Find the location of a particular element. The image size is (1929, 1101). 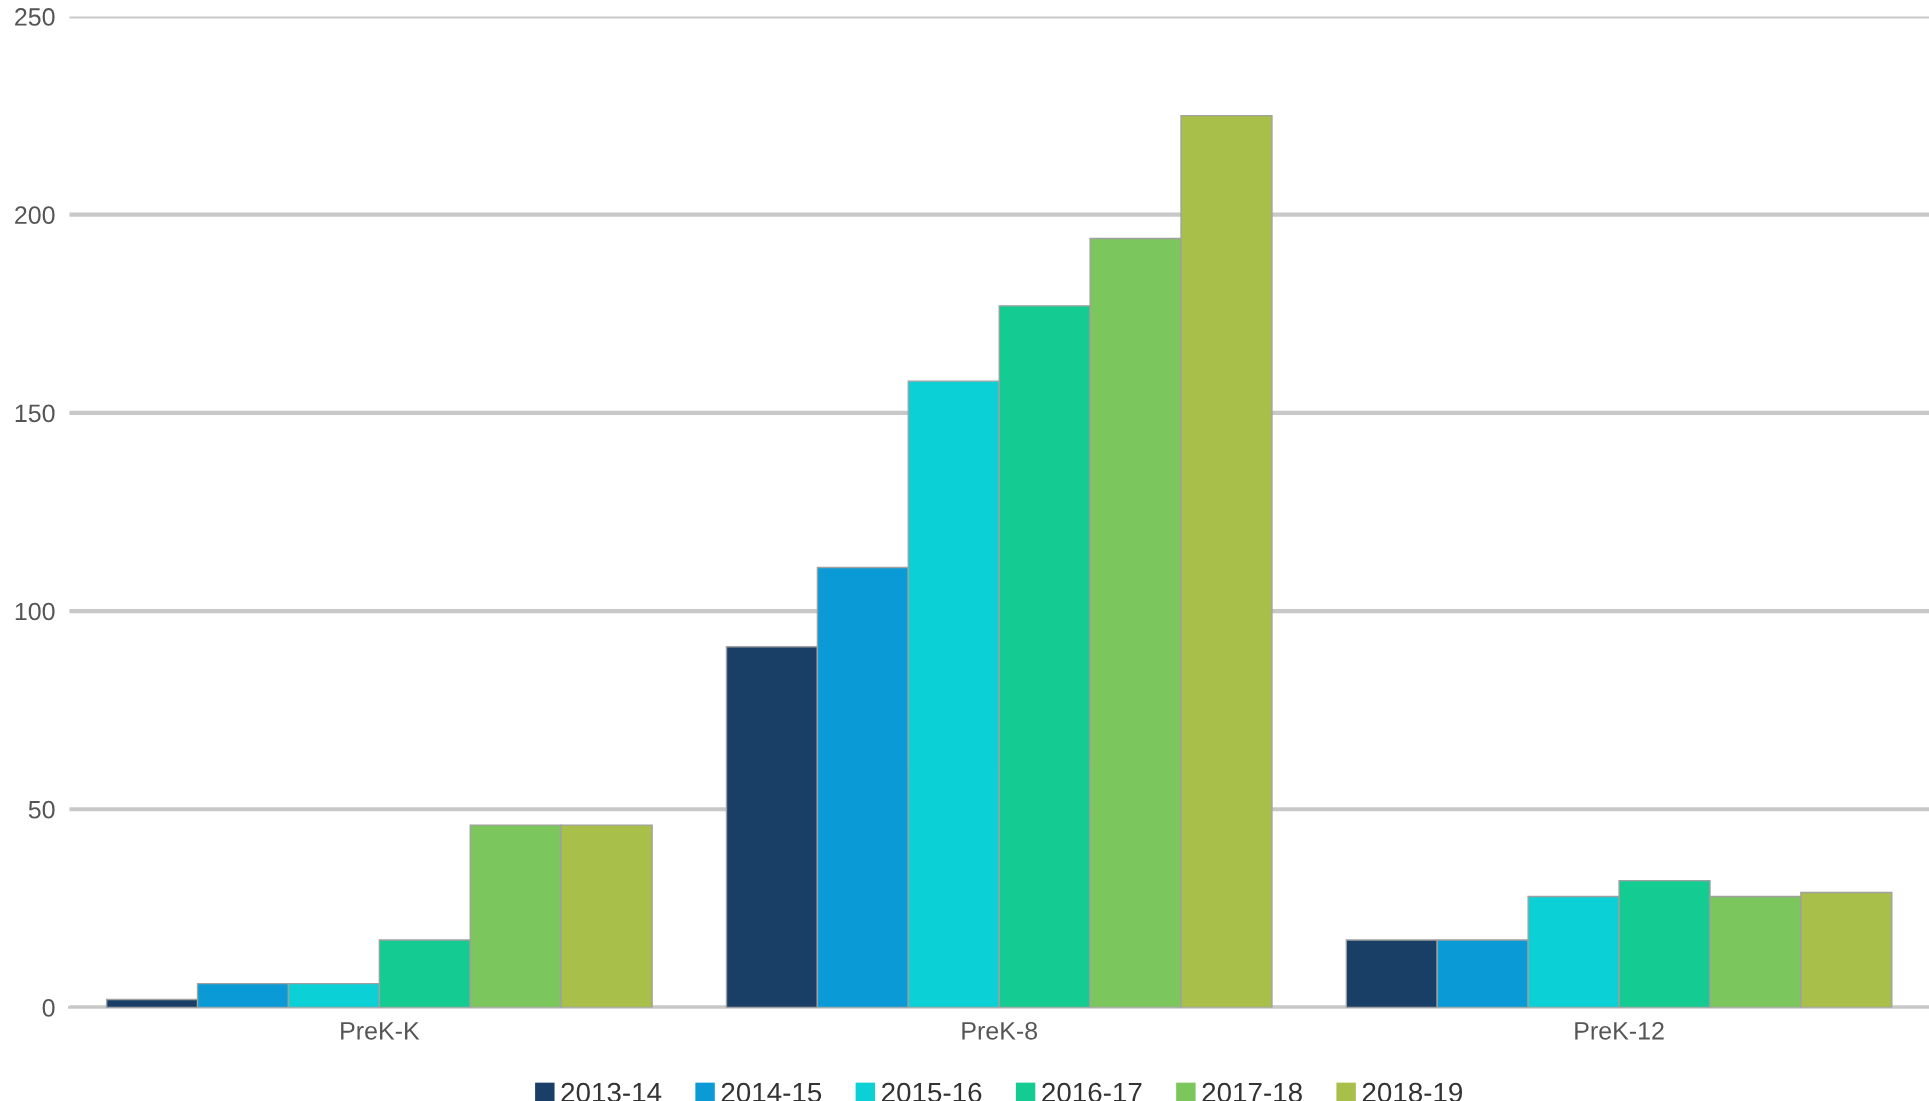

y-tick-label: 50 is located at coordinates (41, 809).